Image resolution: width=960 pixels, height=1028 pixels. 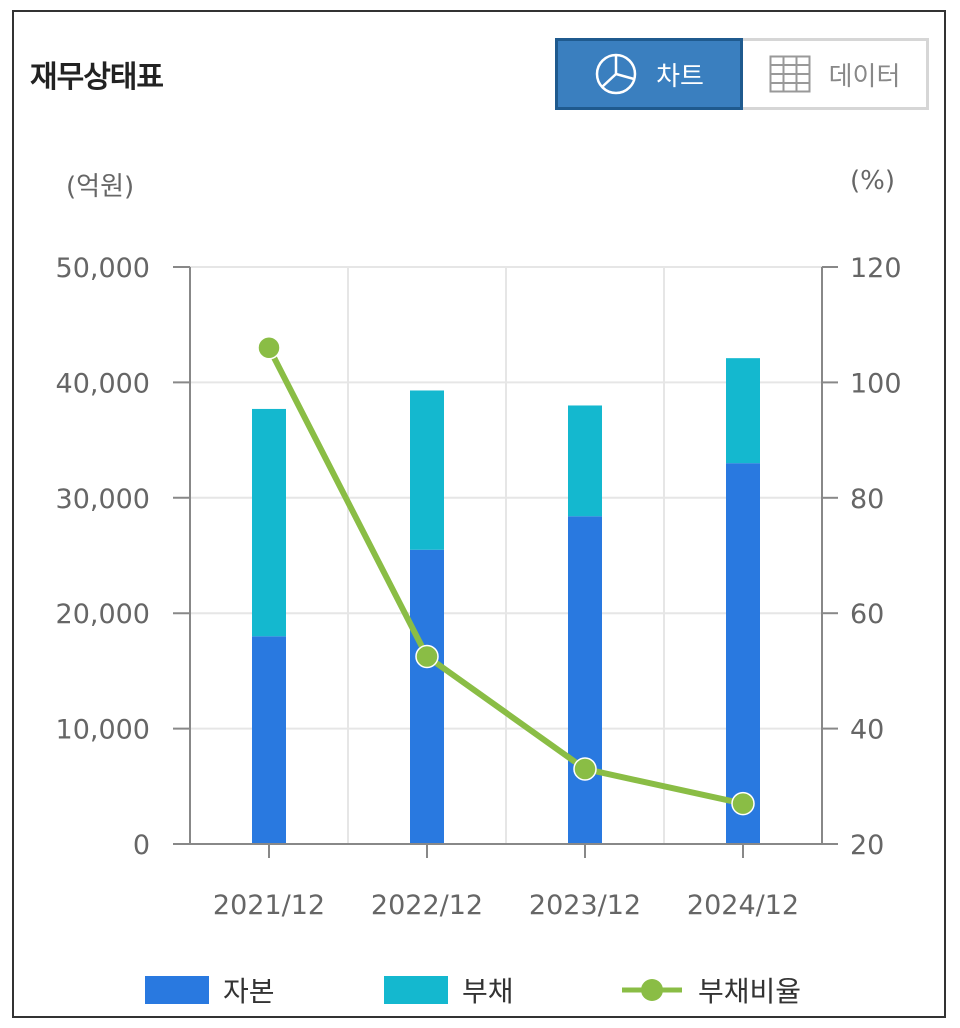 What do you see at coordinates (210, 990) in the screenshot?
I see `legend-item-capital: 자본` at bounding box center [210, 990].